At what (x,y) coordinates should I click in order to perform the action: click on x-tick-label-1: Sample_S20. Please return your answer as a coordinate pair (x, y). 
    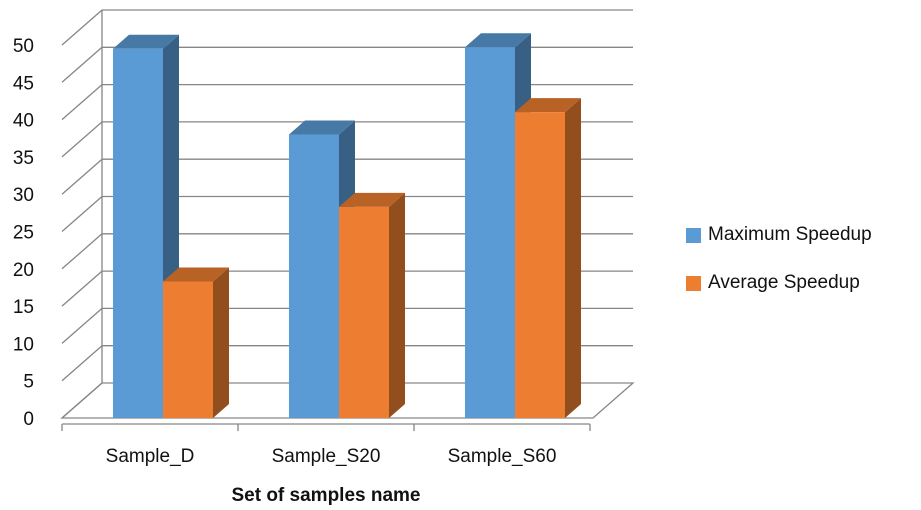
    Looking at the image, I should click on (326, 456).